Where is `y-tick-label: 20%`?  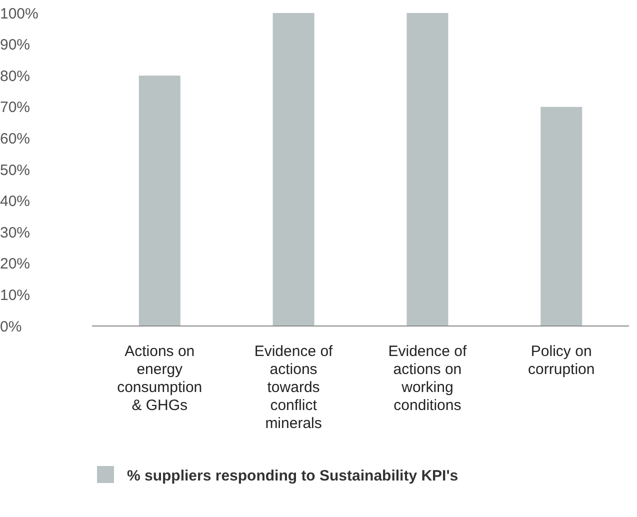
y-tick-label: 20% is located at coordinates (15, 264).